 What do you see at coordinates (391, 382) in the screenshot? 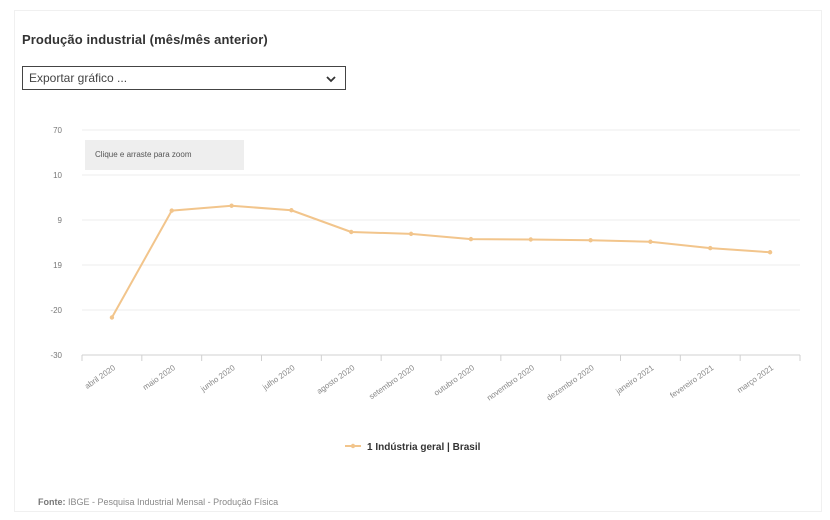
I see `x-tick-label: setembro 2020` at bounding box center [391, 382].